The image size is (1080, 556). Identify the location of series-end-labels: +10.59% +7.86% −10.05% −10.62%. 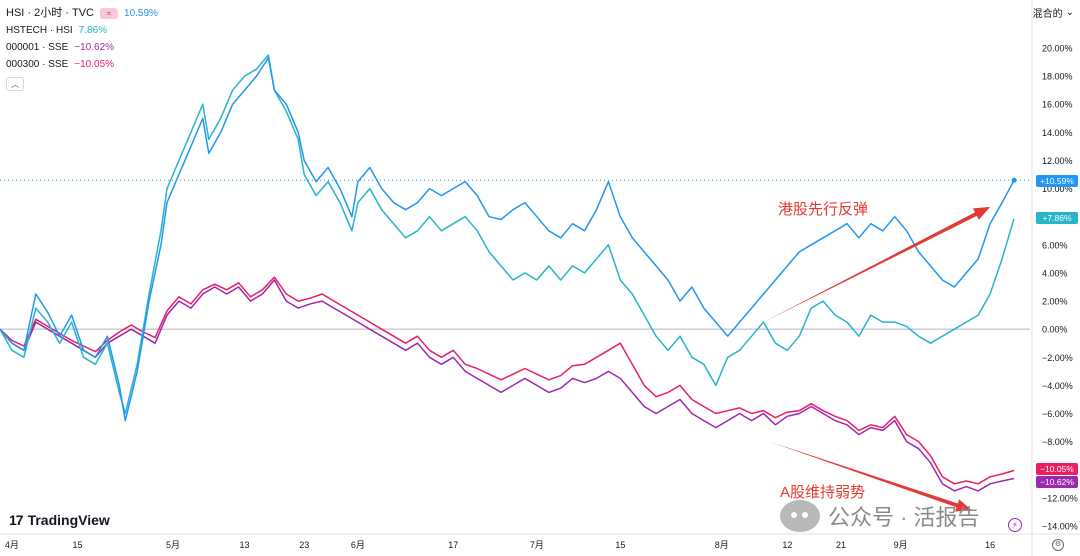
(1057, 331).